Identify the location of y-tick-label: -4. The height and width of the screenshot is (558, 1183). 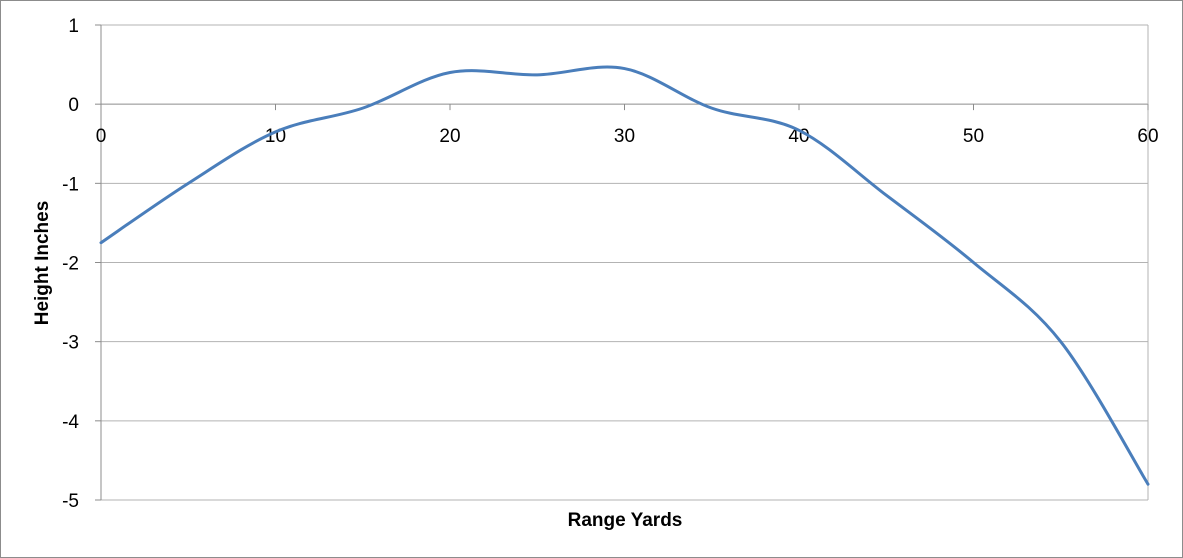
(70, 422).